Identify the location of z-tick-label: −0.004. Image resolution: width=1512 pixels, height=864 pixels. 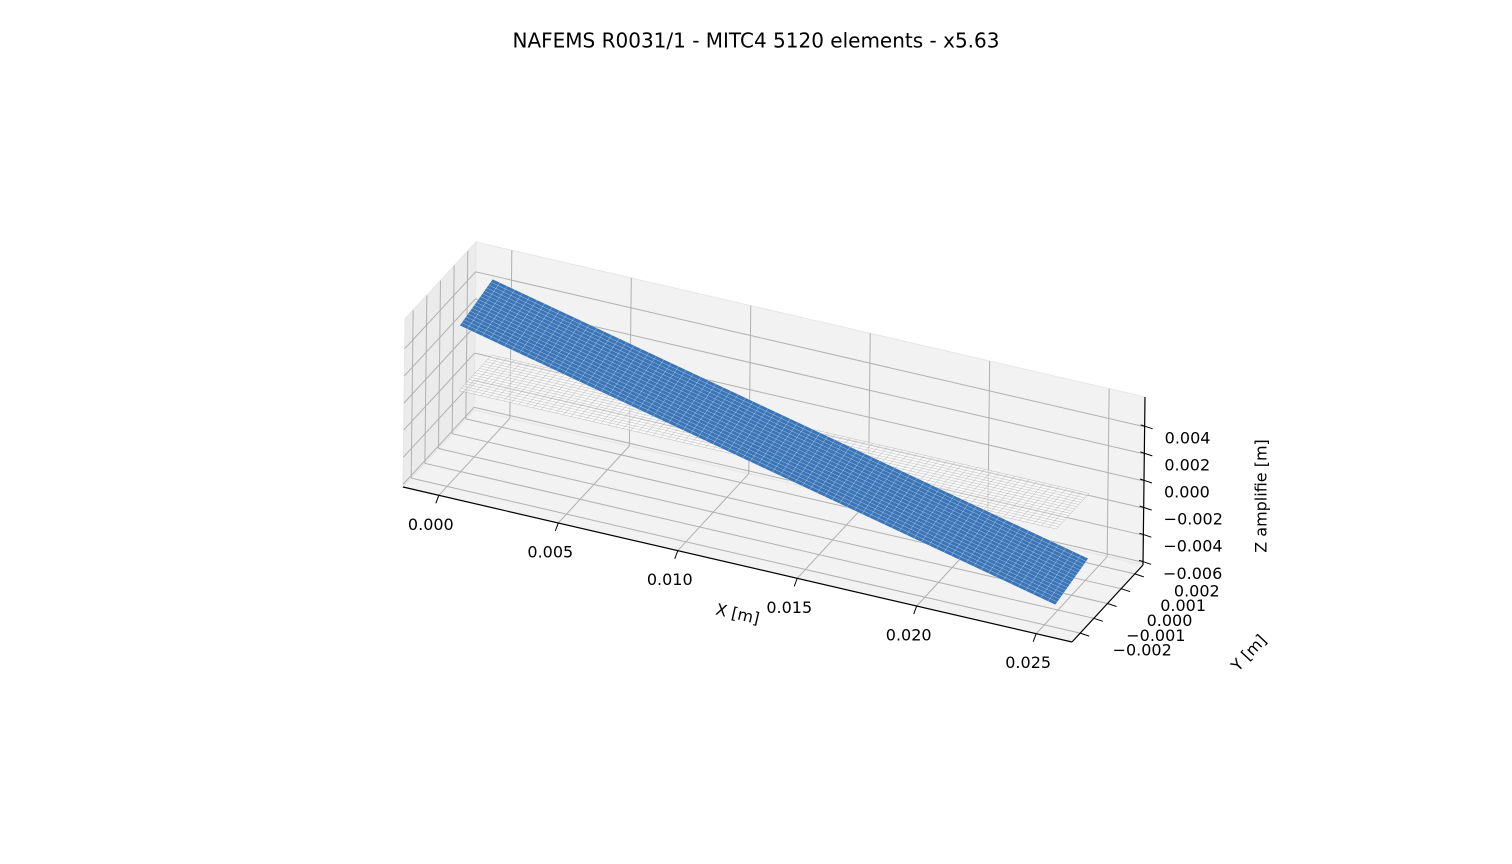
(1192, 546).